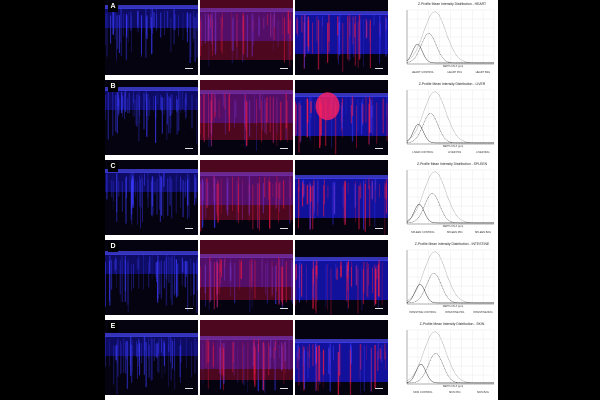  What do you see at coordinates (113, 7) in the screenshot?
I see `panel-letter: A` at bounding box center [113, 7].